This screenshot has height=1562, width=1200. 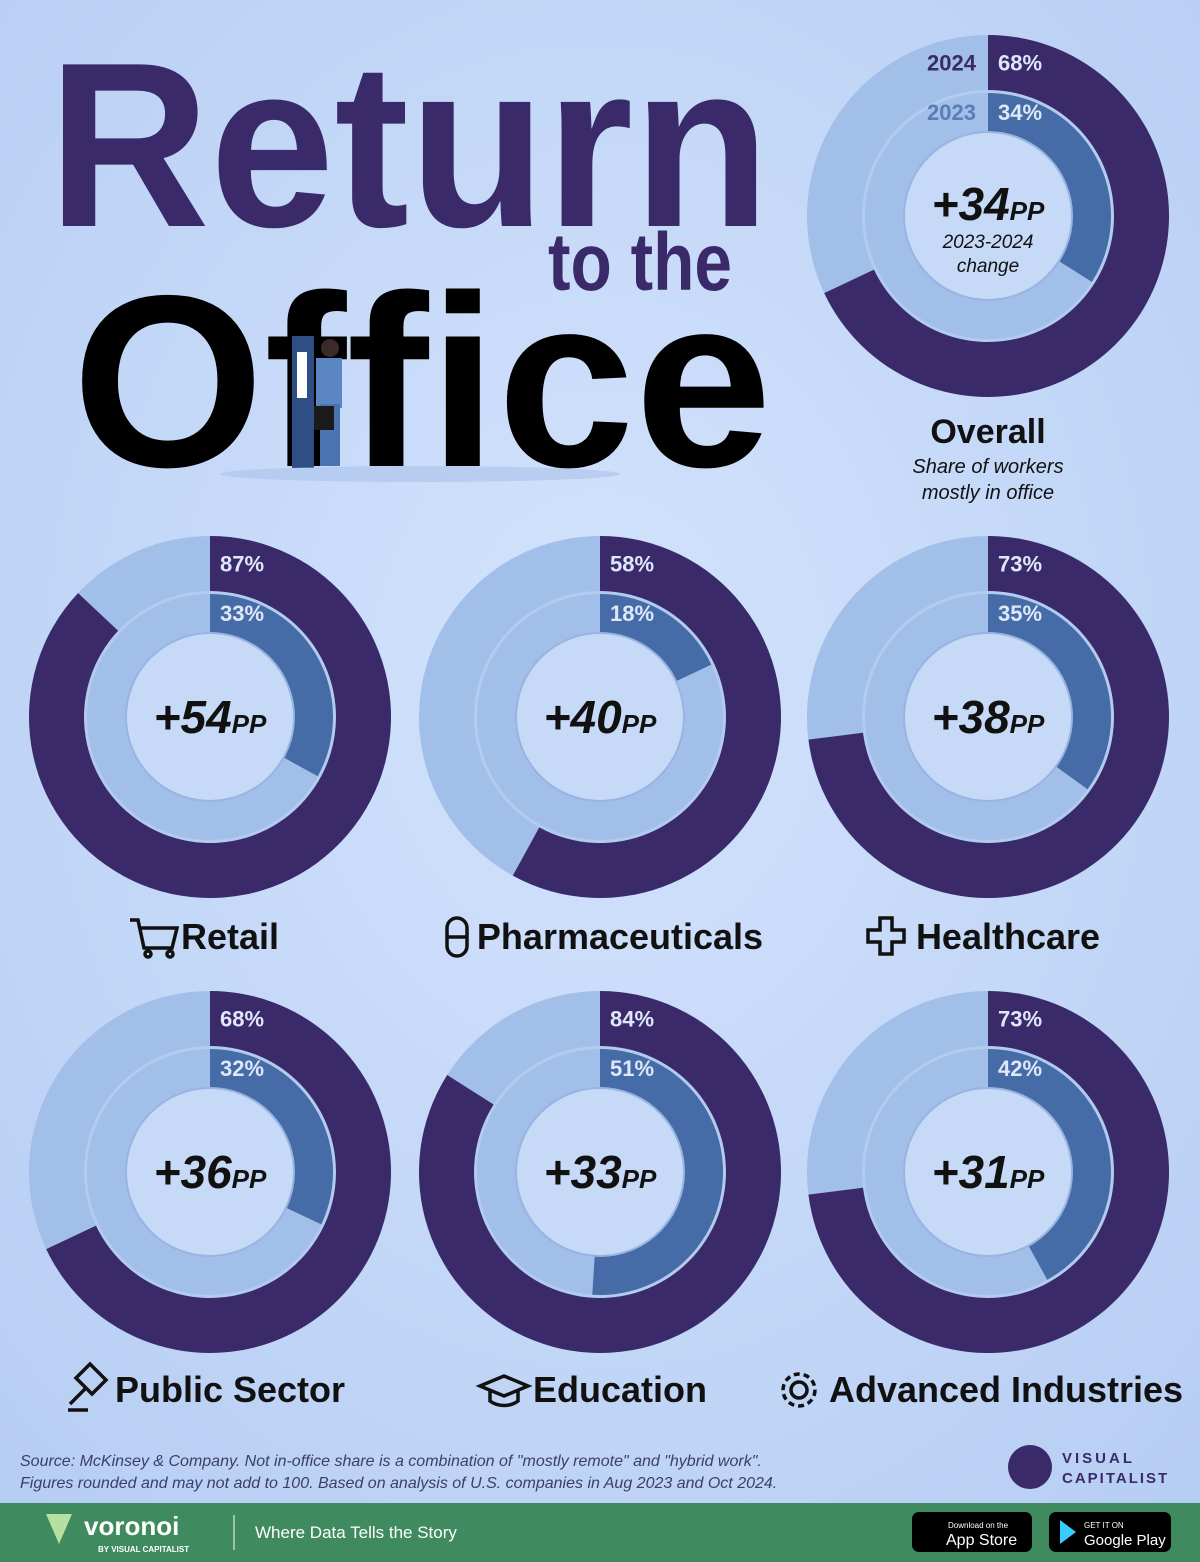 What do you see at coordinates (632, 564) in the screenshot?
I see `value-label: 58%` at bounding box center [632, 564].